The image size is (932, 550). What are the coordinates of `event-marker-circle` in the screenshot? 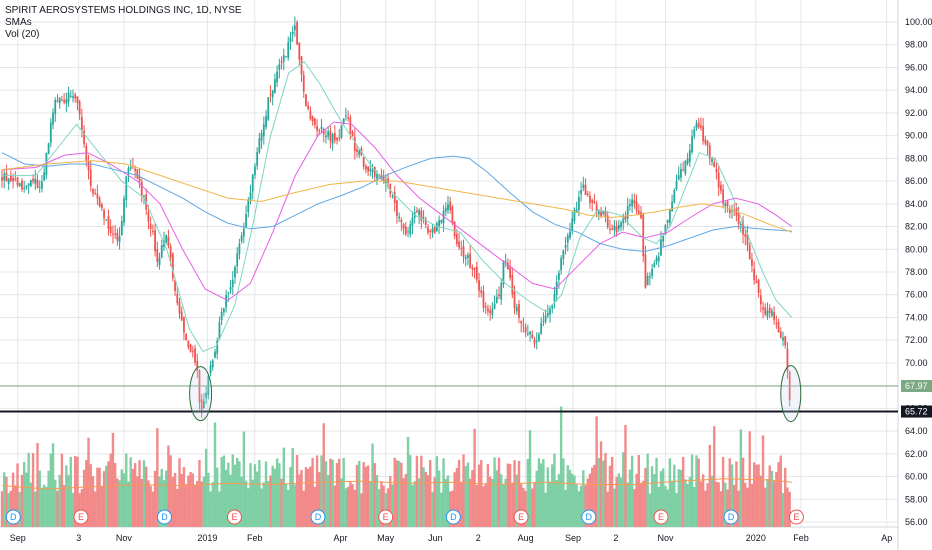 It's located at (589, 517).